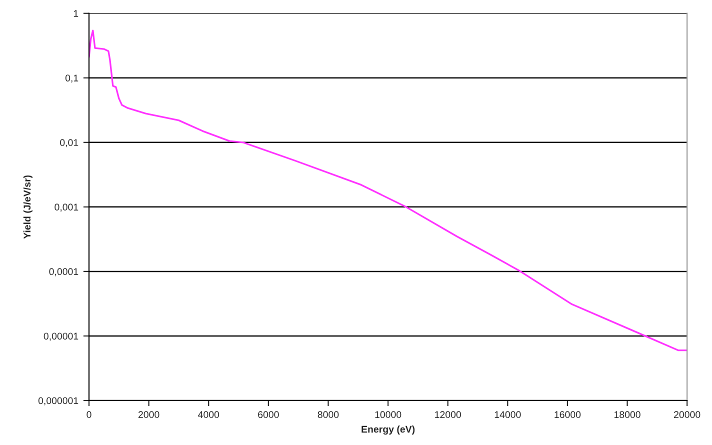  I want to click on y-axis-title: Yield (J/eV/sr), so click(27, 207).